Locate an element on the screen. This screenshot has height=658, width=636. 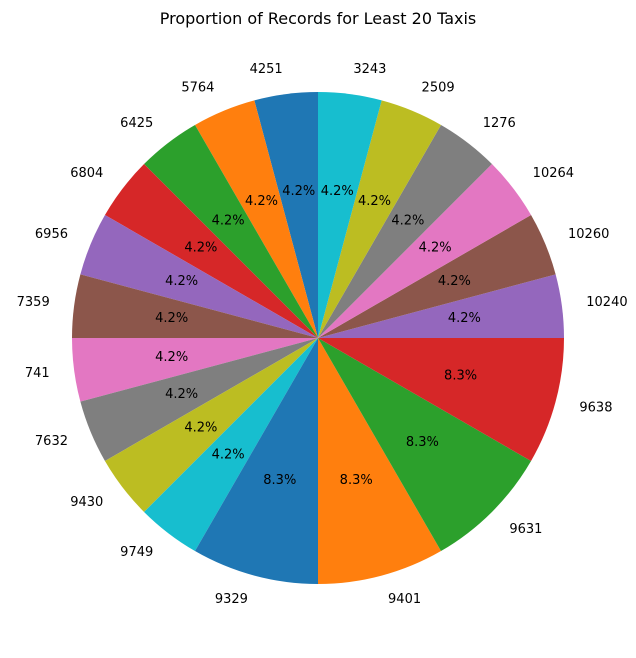
slice-label: 9401 is located at coordinates (404, 599).